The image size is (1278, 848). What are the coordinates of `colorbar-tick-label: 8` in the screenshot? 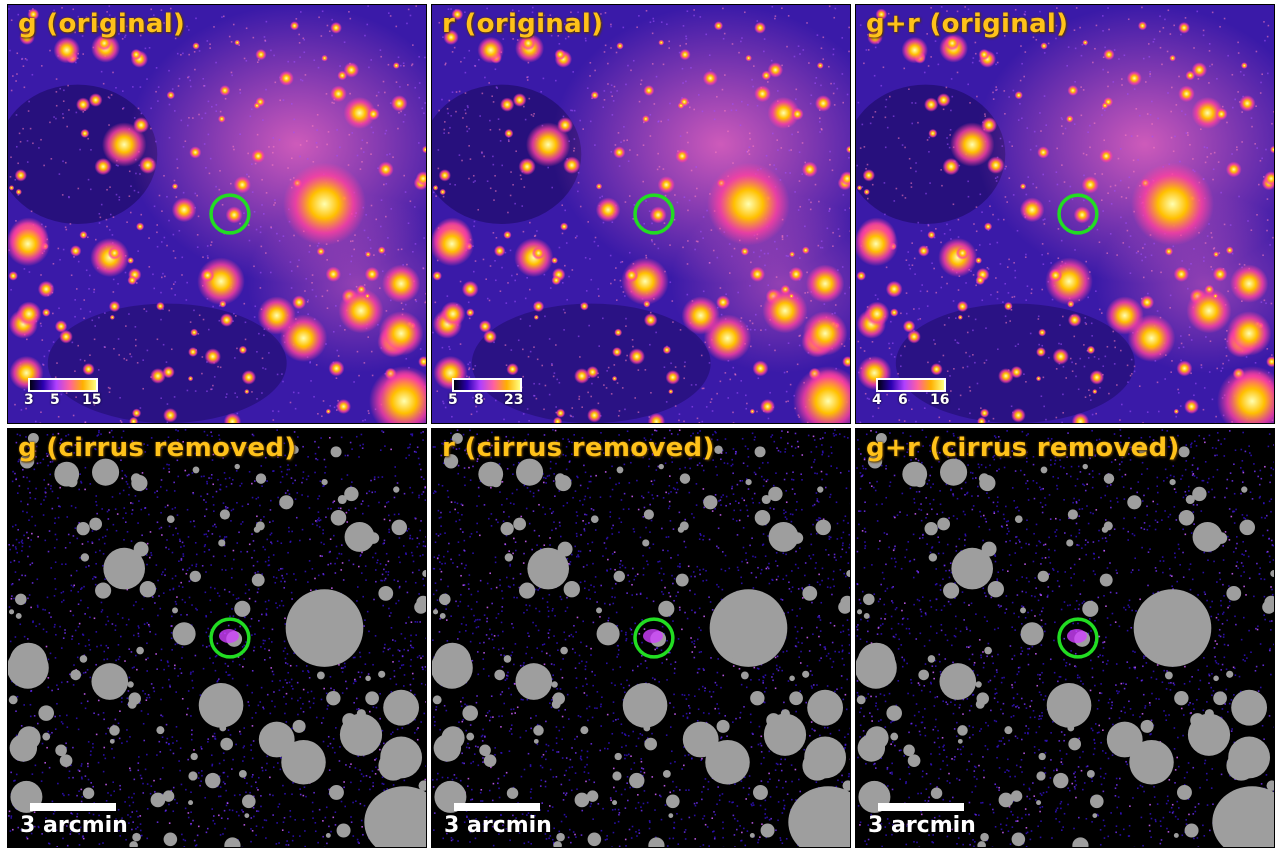 It's located at (479, 400).